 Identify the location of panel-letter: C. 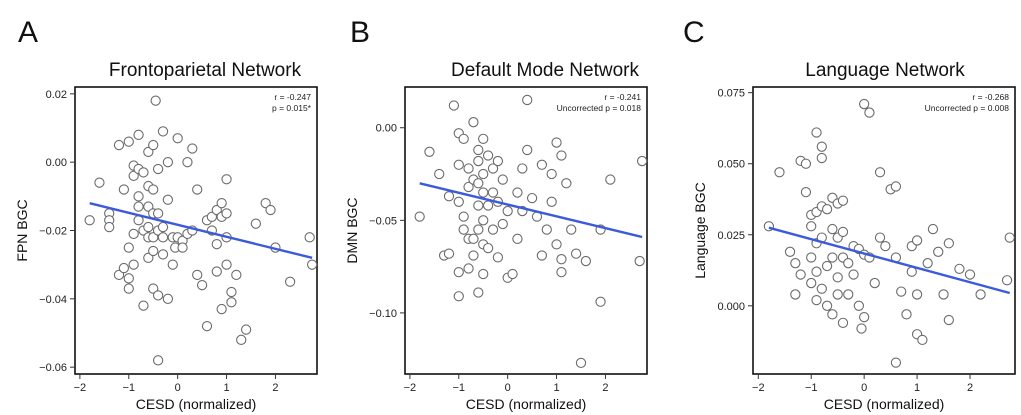
(694, 32).